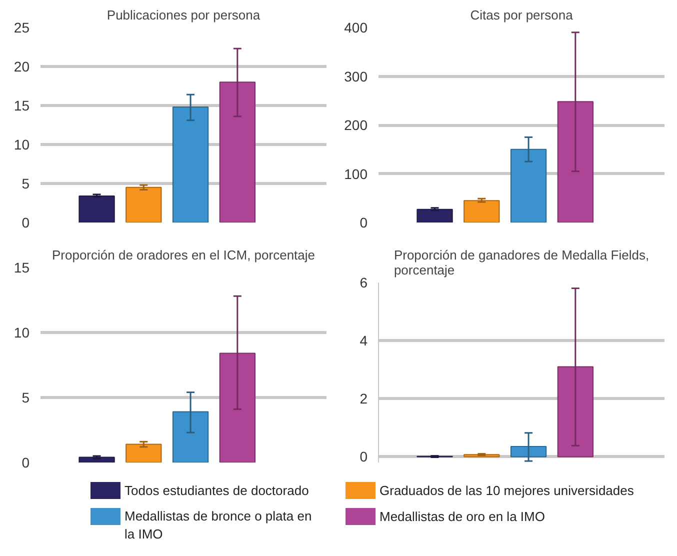 Image resolution: width=677 pixels, height=556 pixels. I want to click on y-tick-label: 4, so click(364, 340).